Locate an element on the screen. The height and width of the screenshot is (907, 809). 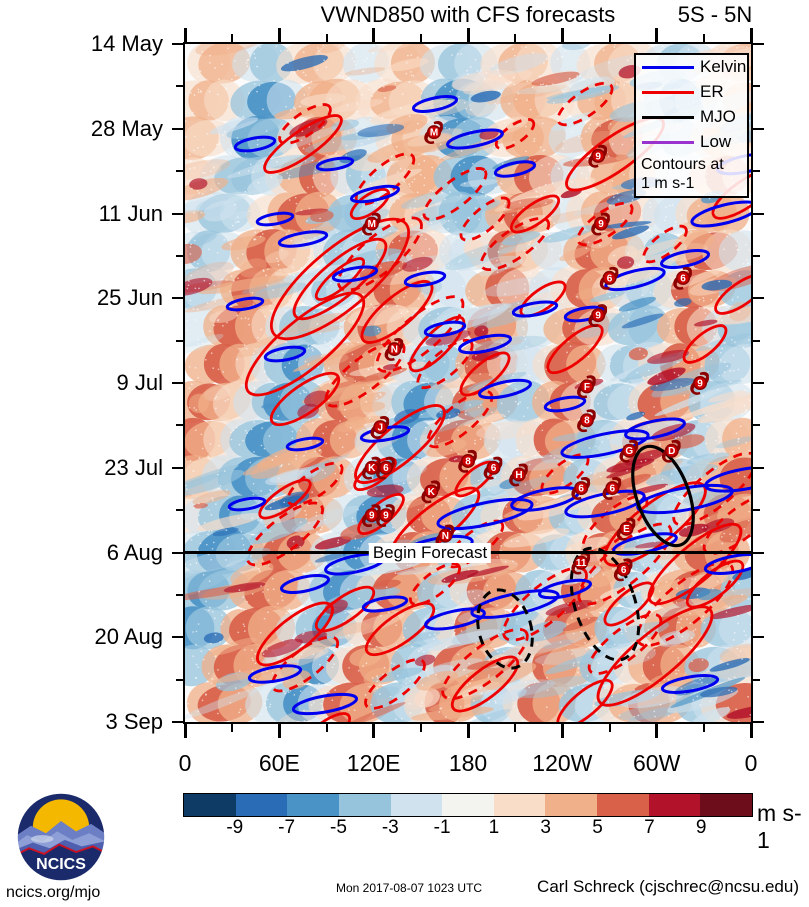
colorbar-tick-label: 7 is located at coordinates (649, 827).